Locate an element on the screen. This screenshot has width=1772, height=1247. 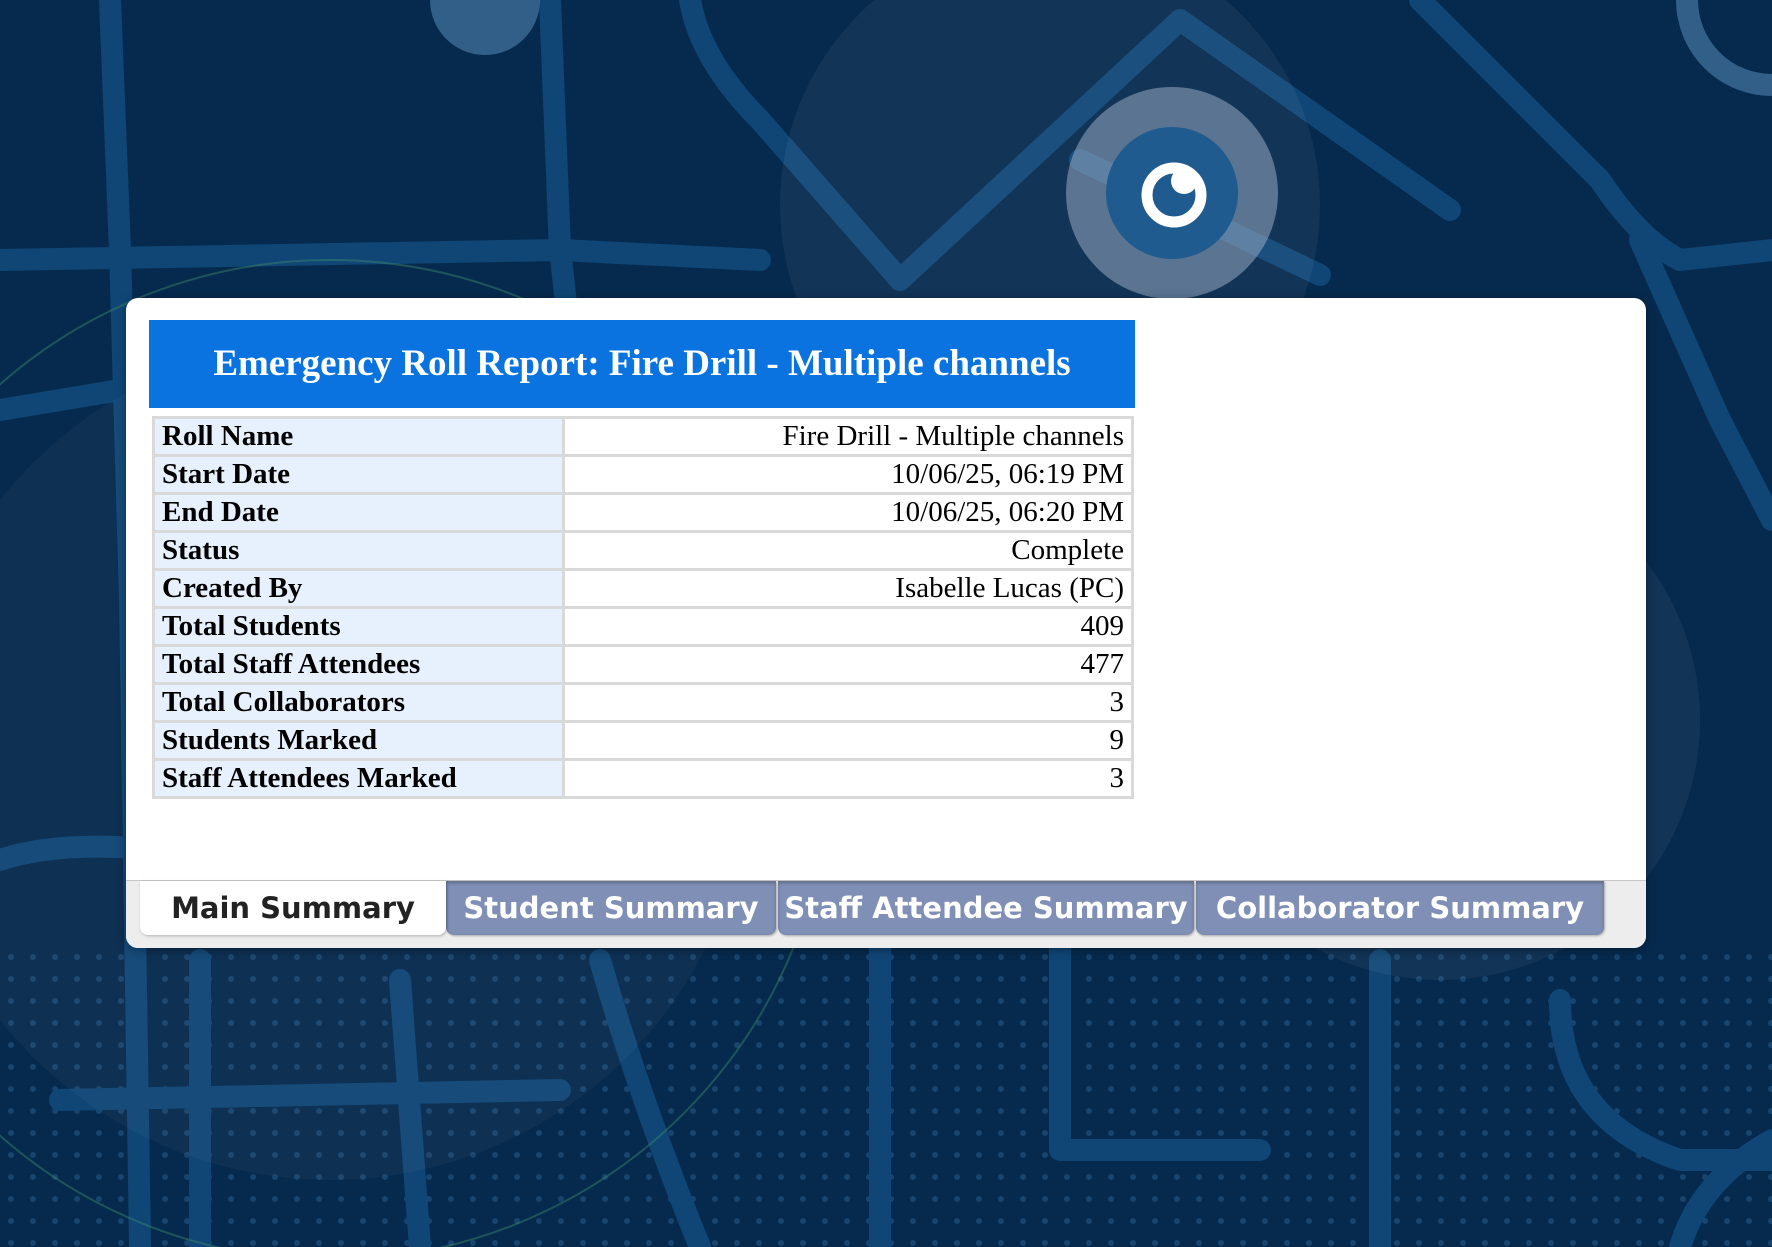
row-label: Staff Attendees Marked is located at coordinates (358, 778).